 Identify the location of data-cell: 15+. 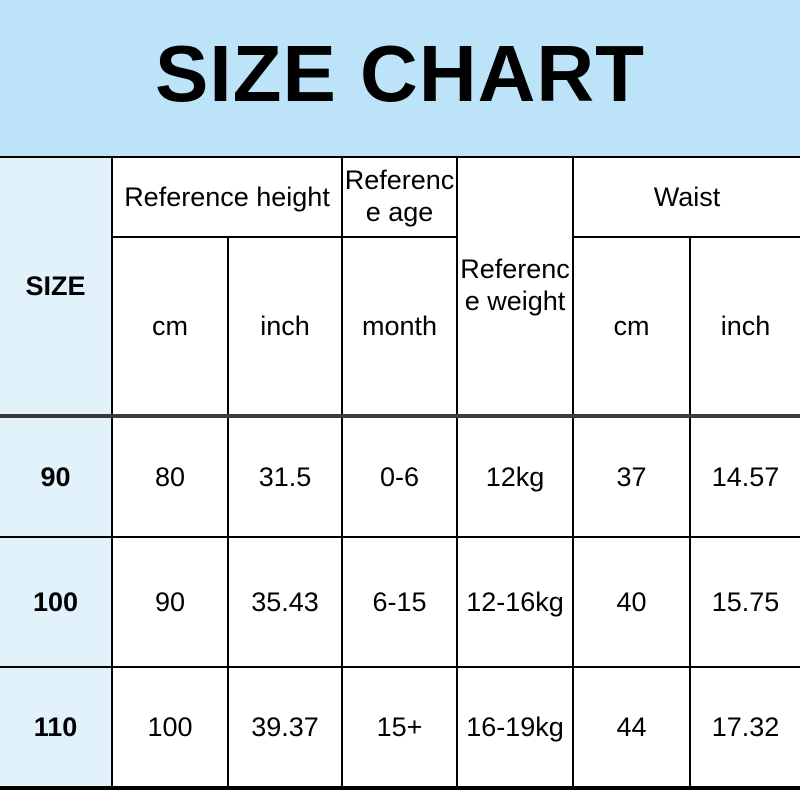
(400, 728).